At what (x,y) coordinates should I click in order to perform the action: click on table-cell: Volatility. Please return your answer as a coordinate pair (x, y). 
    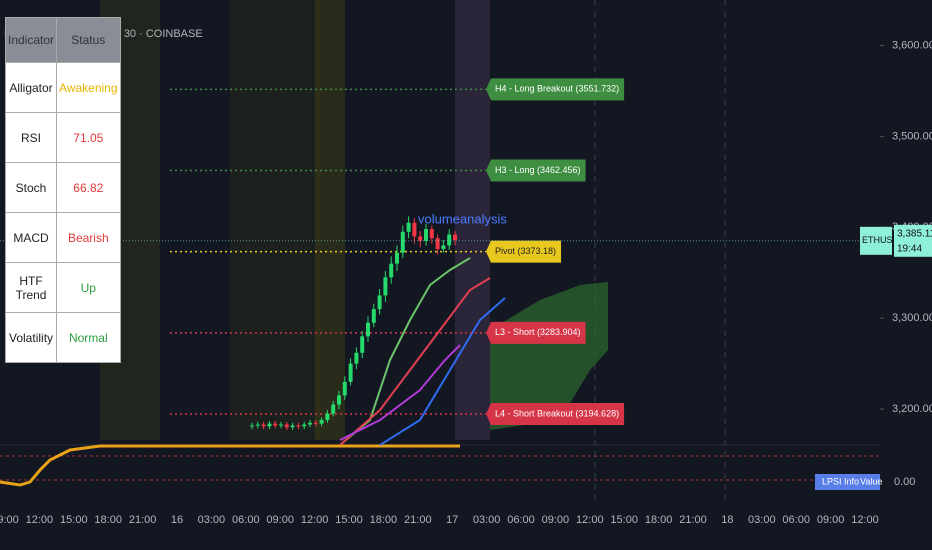
    Looking at the image, I should click on (31, 337).